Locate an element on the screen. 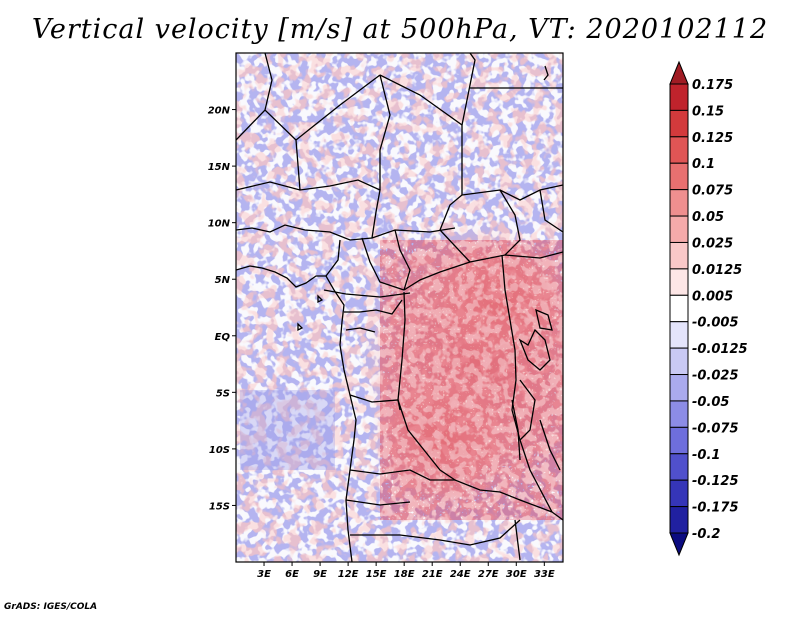  colorbar-label: 0.175 is located at coordinates (712, 85).